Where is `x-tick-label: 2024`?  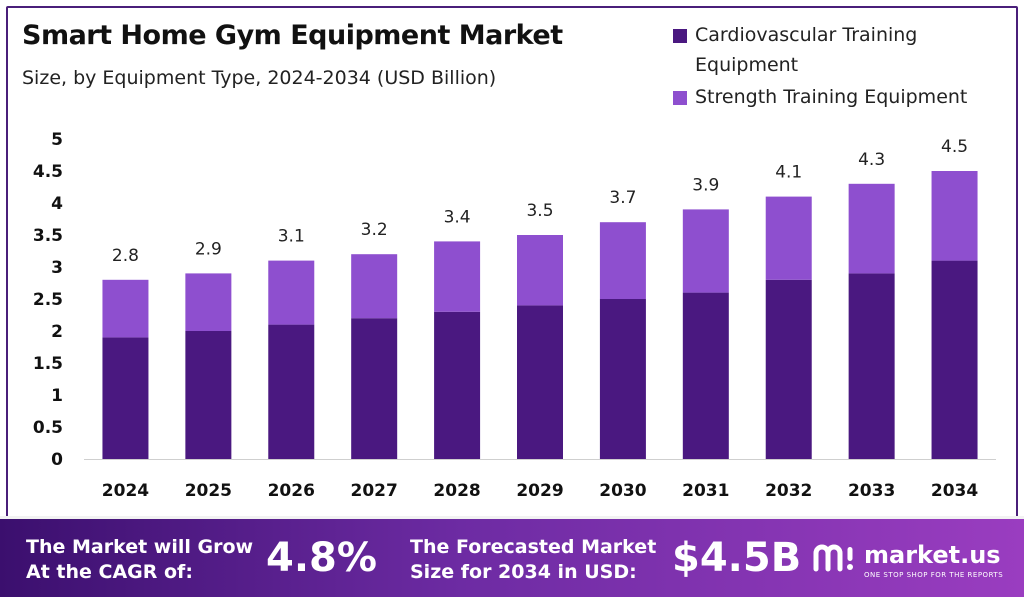 x-tick-label: 2024 is located at coordinates (125, 491).